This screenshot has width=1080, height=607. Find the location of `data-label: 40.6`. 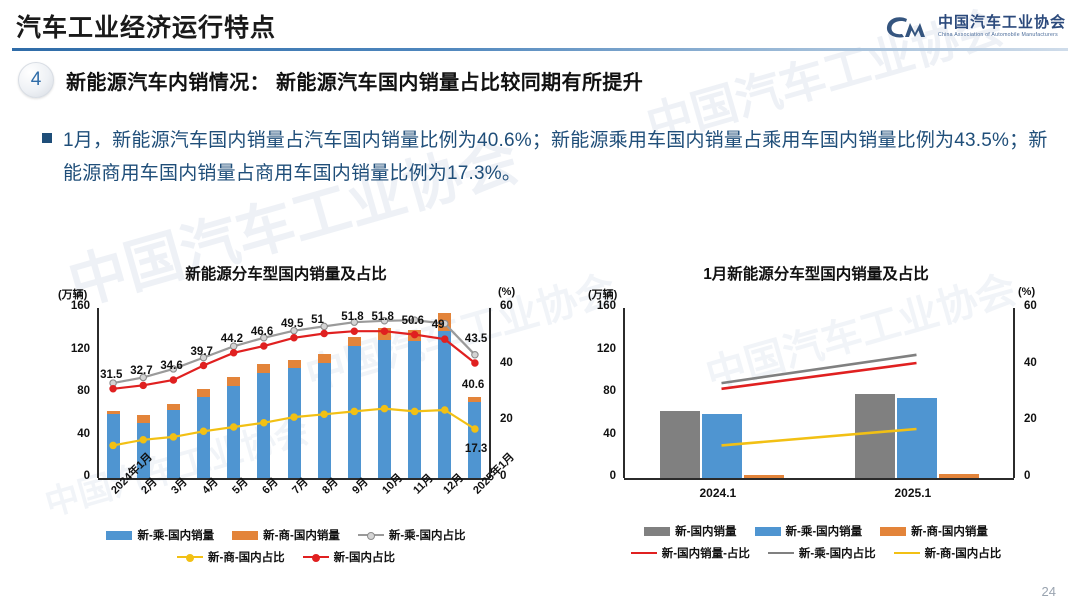

data-label: 40.6 is located at coordinates (473, 384).